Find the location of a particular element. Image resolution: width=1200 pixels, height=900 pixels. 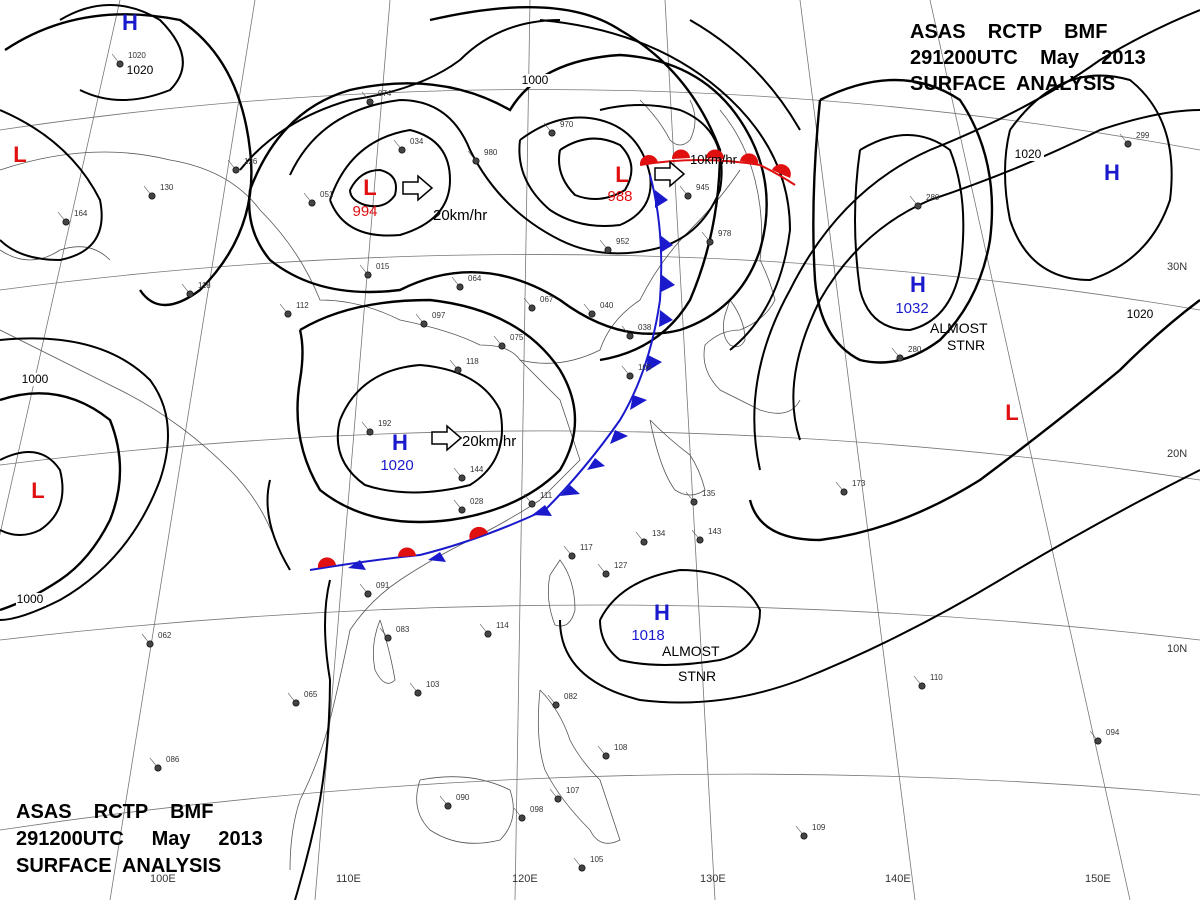

station-pressure: 978 is located at coordinates (725, 233).